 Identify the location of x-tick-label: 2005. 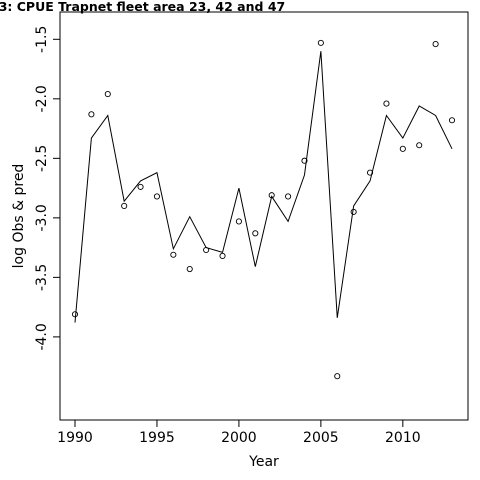
(321, 438).